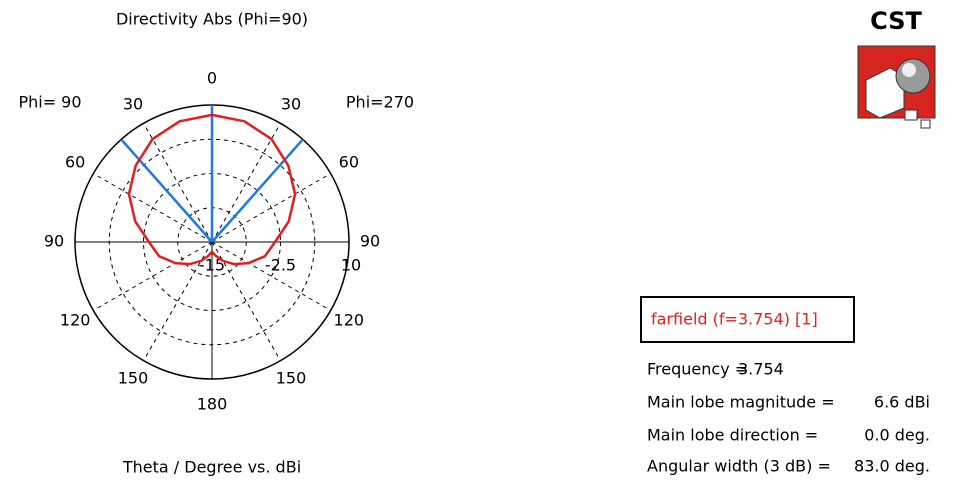  Describe the element at coordinates (211, 467) in the screenshot. I see `x-axis-label: Theta / Degree vs. dBi` at that location.